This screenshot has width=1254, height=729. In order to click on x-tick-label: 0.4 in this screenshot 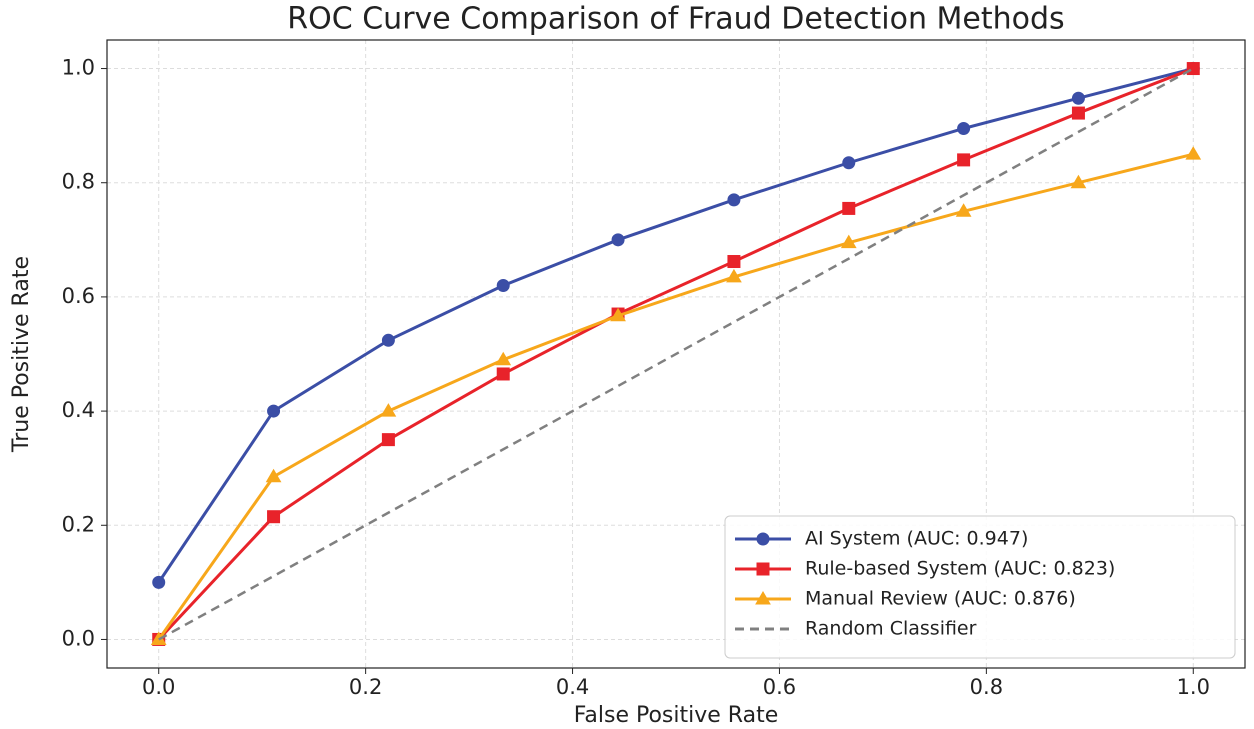, I will do `click(572, 687)`.